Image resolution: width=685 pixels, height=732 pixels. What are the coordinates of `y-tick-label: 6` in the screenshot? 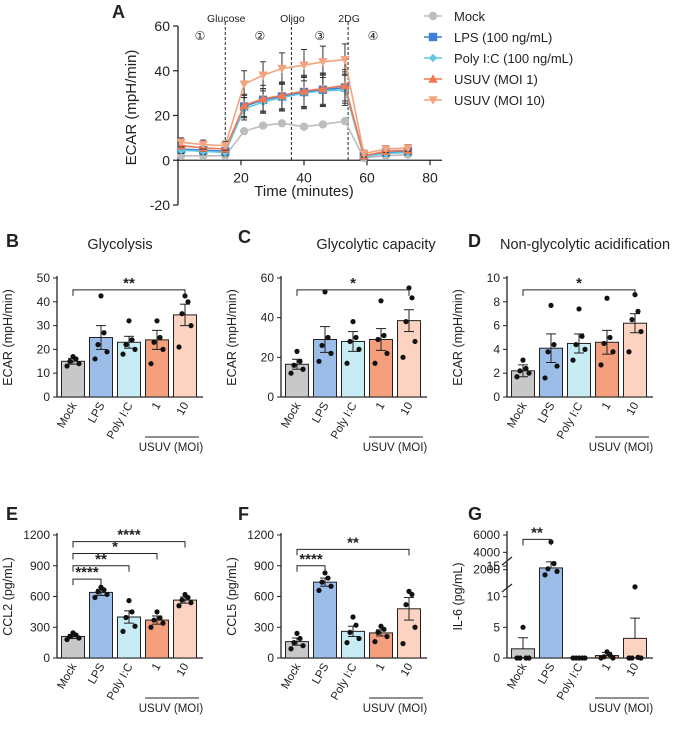 It's located at (496, 326).